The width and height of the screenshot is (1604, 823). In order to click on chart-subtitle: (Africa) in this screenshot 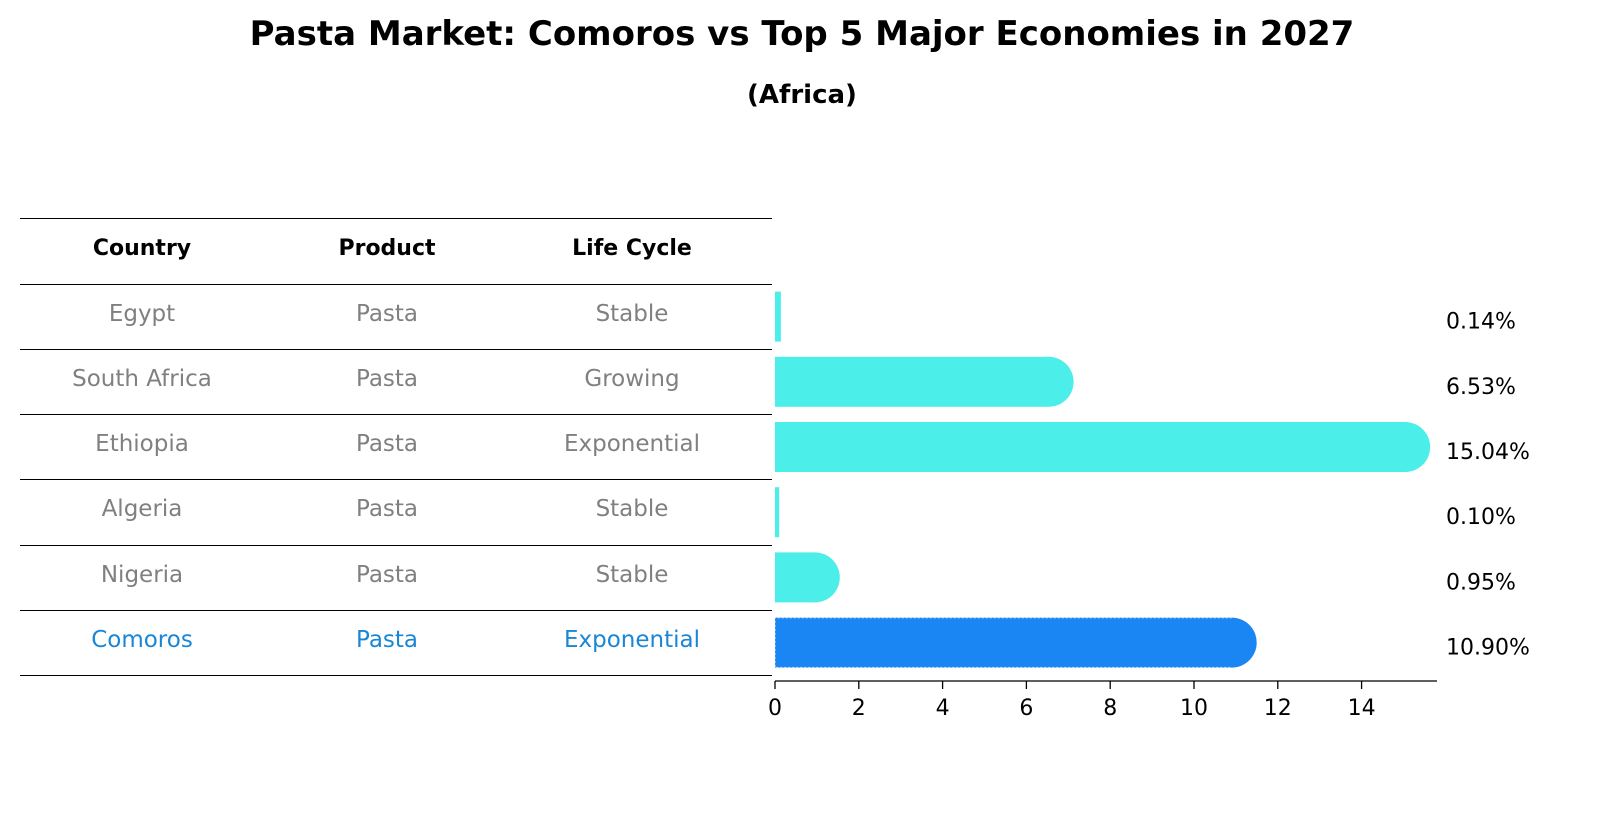, I will do `click(802, 95)`.